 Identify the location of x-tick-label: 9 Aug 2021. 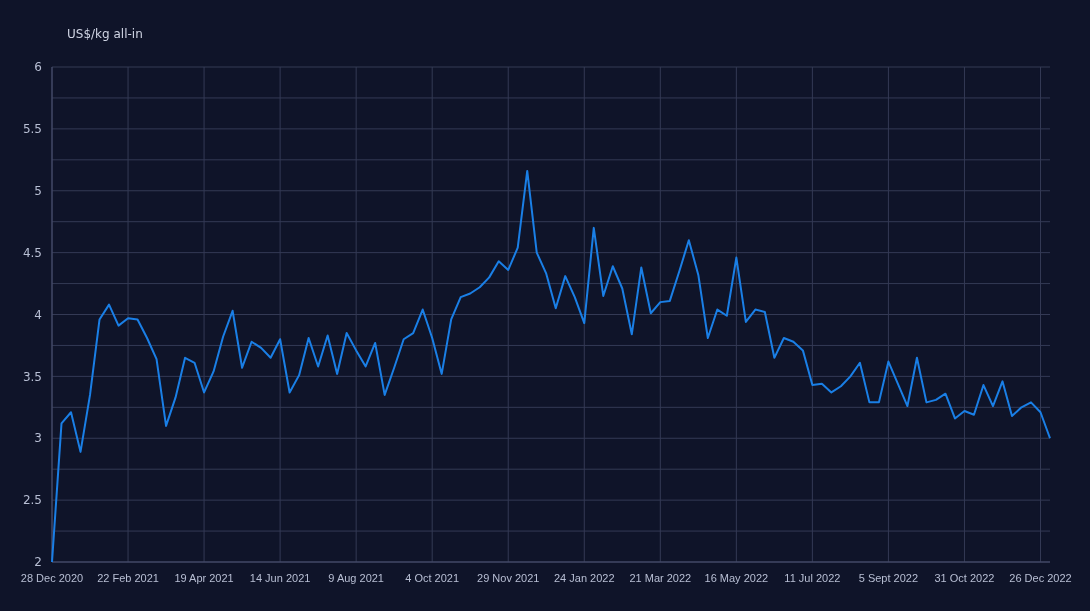
(356, 578).